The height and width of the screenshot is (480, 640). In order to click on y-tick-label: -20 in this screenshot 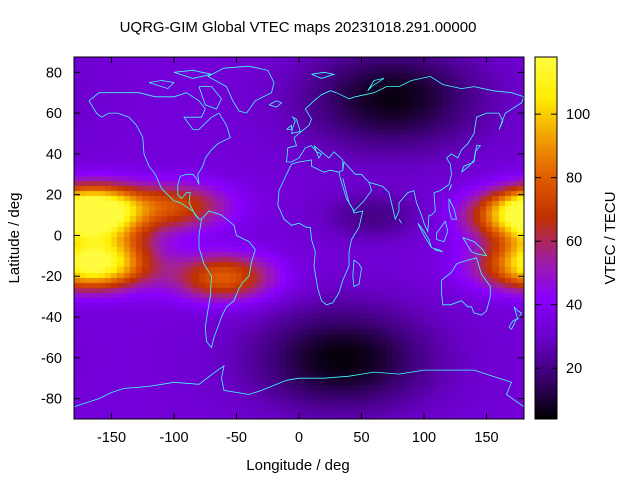, I will do `click(51, 277)`.